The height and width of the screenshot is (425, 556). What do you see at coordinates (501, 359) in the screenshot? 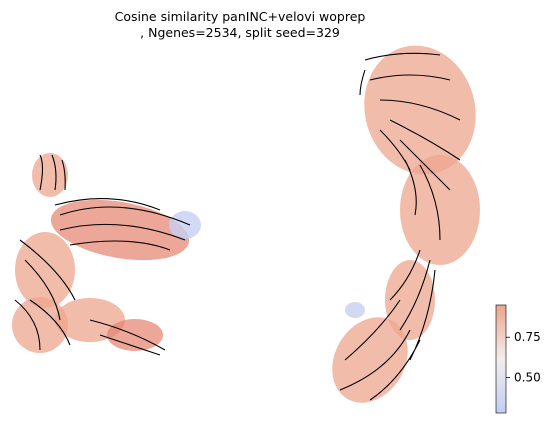
I see `colorbar` at bounding box center [501, 359].